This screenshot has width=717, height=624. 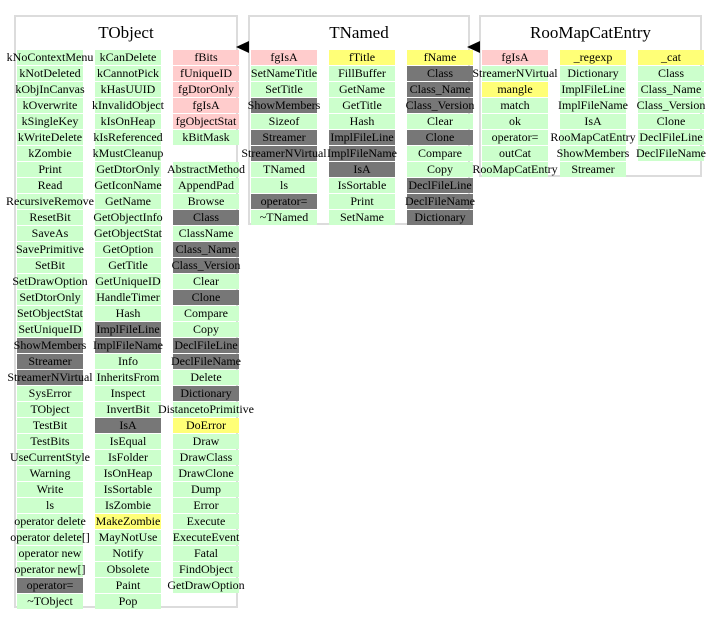 What do you see at coordinates (362, 57) in the screenshot?
I see `member-cell: fTitle` at bounding box center [362, 57].